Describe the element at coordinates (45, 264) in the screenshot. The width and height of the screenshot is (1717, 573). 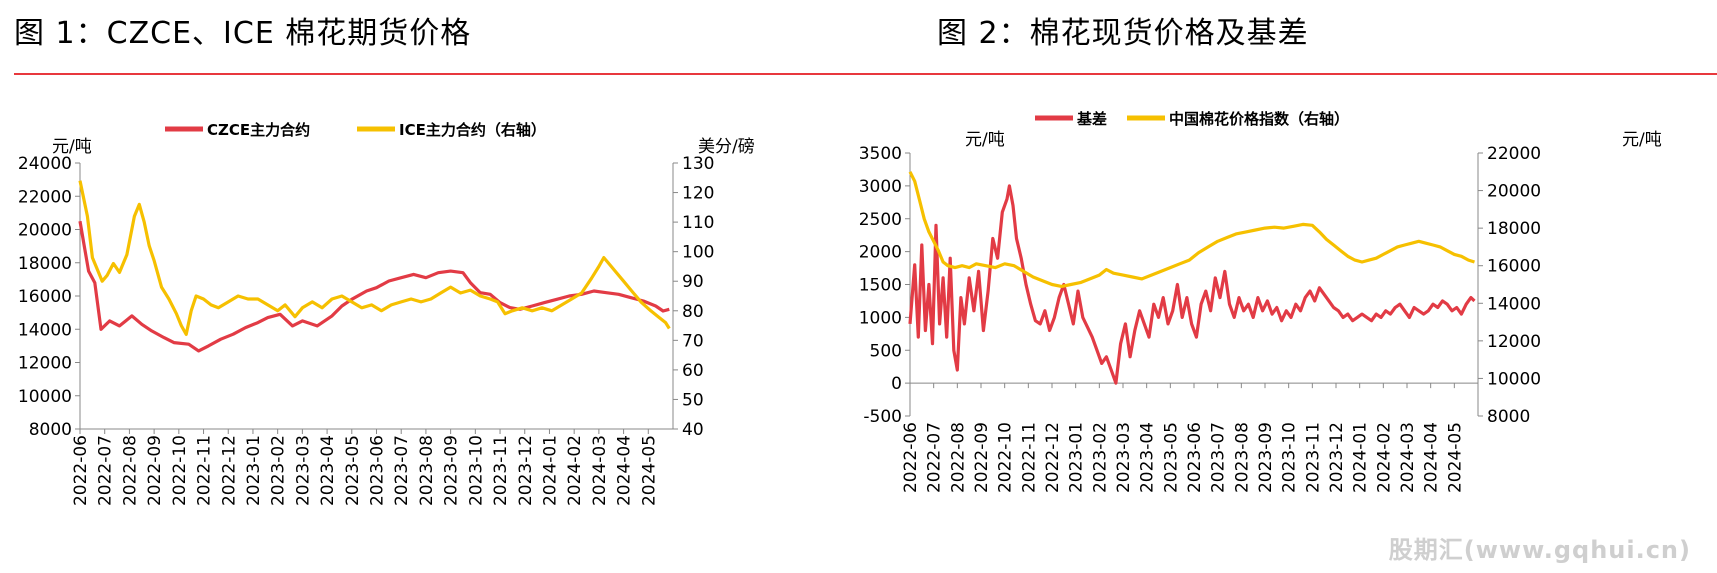
I see `left-tick-label: 18000` at that location.